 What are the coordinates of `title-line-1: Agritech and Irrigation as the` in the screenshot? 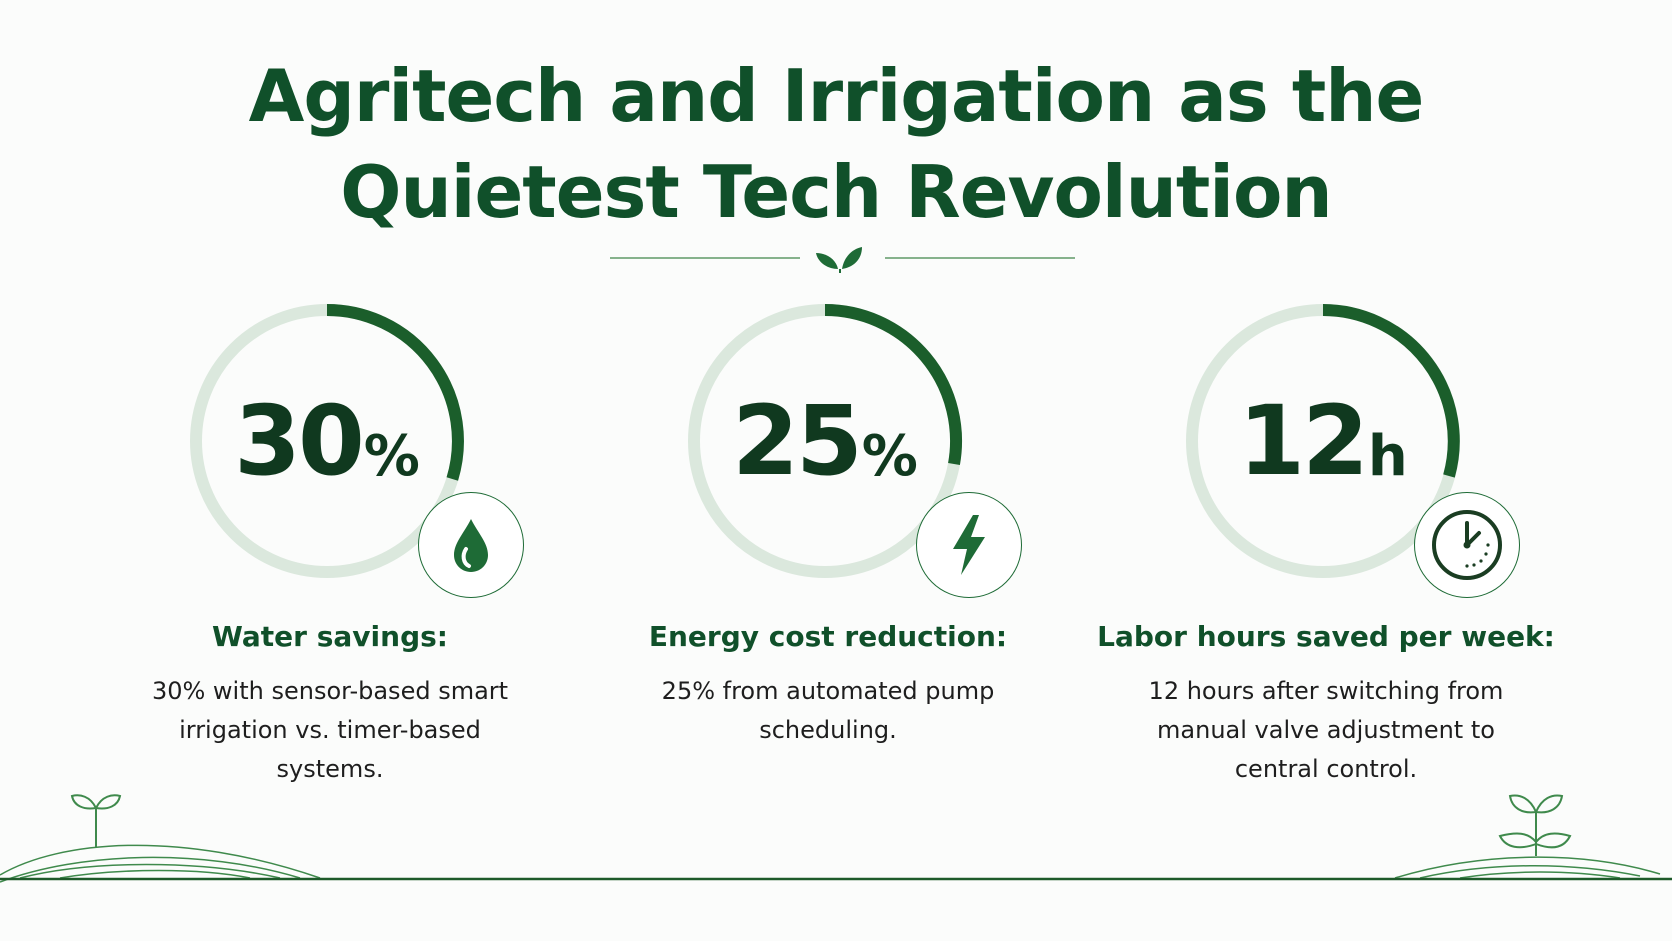 It's located at (836, 96).